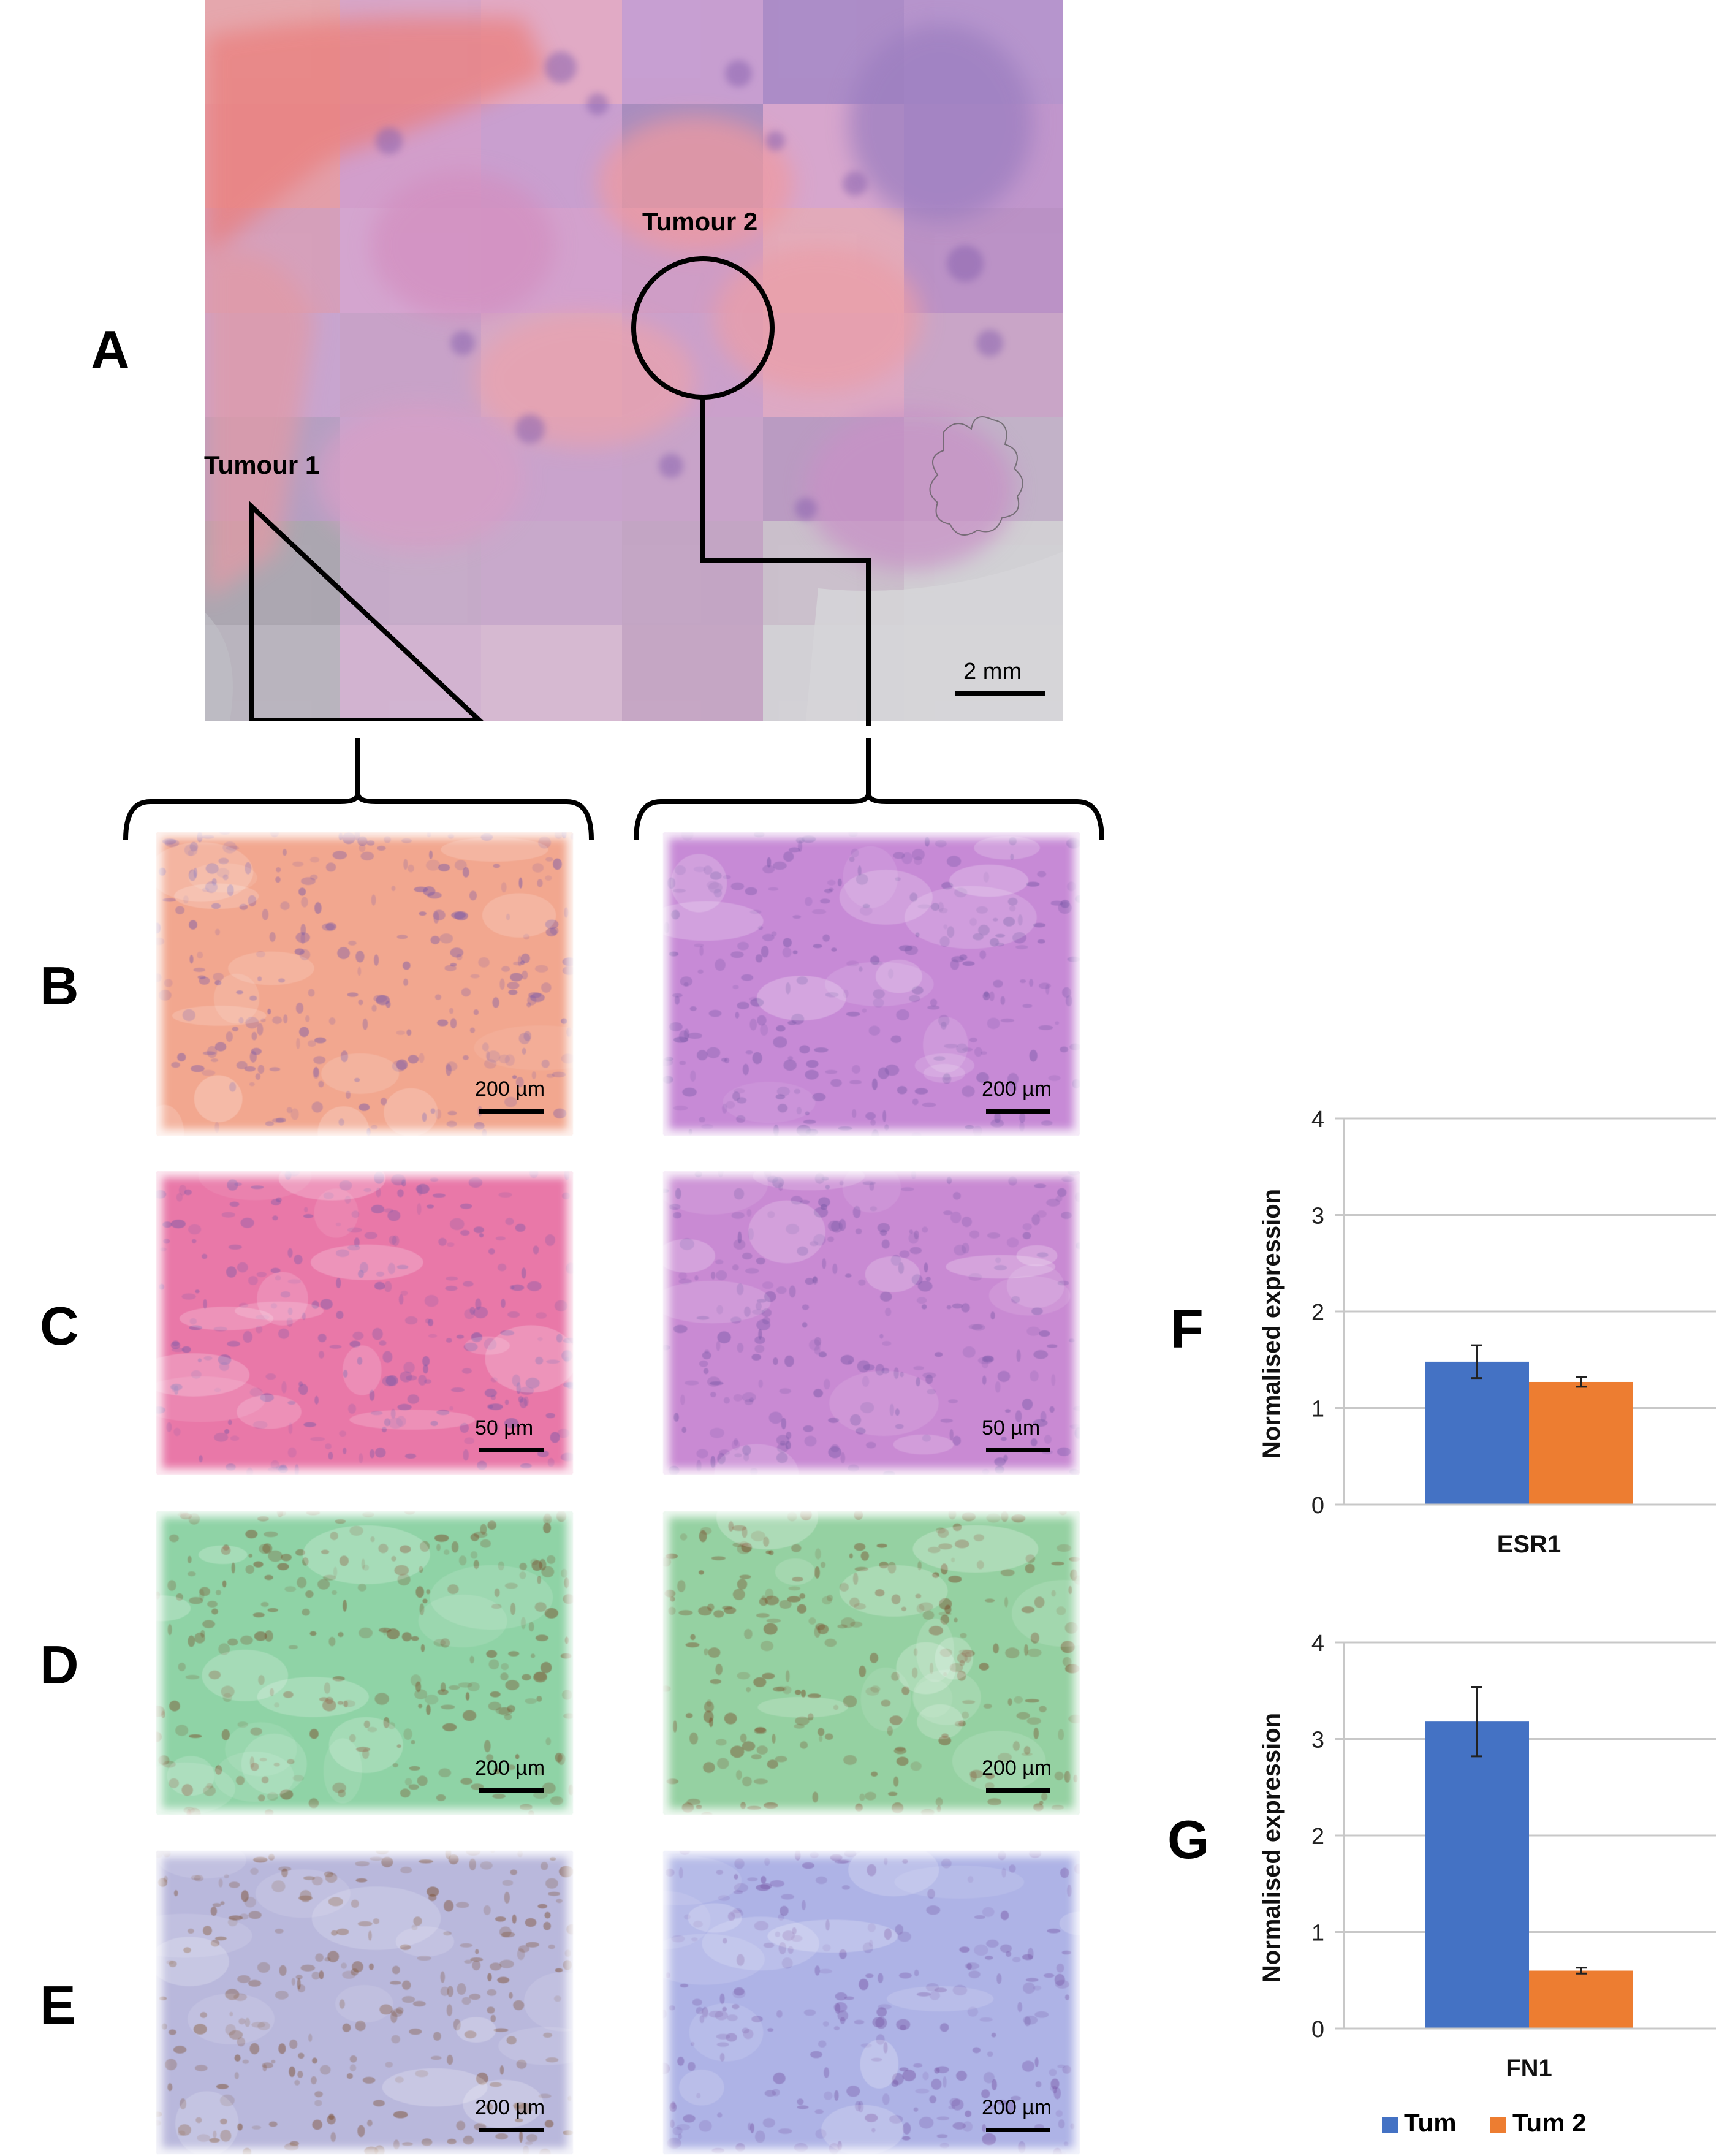 Image resolution: width=1730 pixels, height=2156 pixels. Describe the element at coordinates (1011, 1428) in the screenshot. I see `scale-label-c-right: 50 µm` at that location.